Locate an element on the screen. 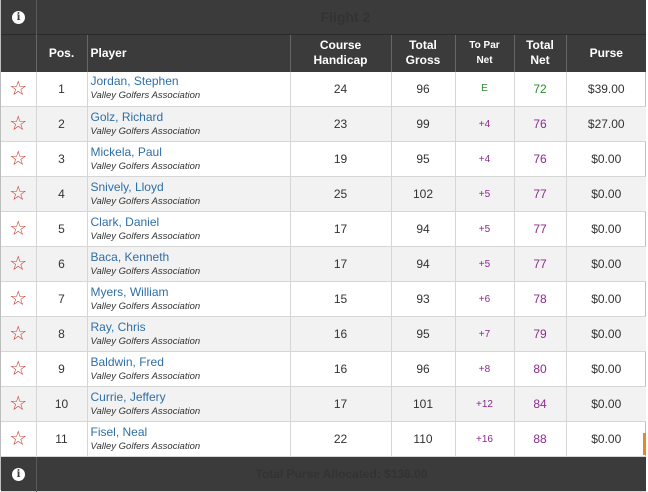  flight-header: i Flight 2 is located at coordinates (323, 17).